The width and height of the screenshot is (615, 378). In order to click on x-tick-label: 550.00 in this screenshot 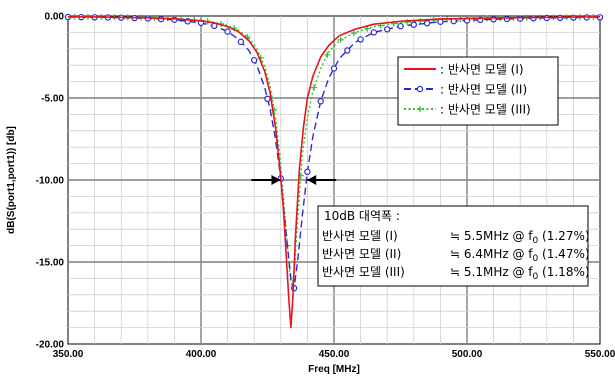, I will do `click(600, 354)`.